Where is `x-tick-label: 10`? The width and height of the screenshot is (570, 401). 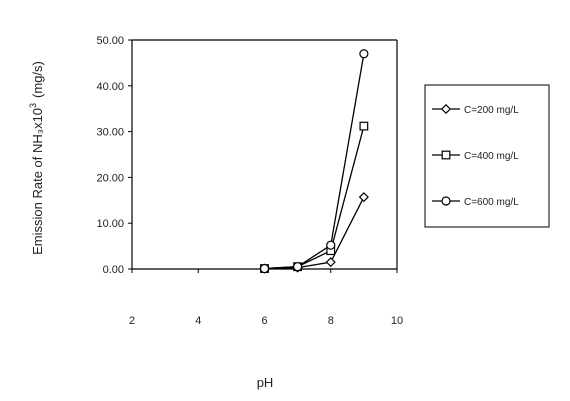 x-tick-label: 10 is located at coordinates (397, 321).